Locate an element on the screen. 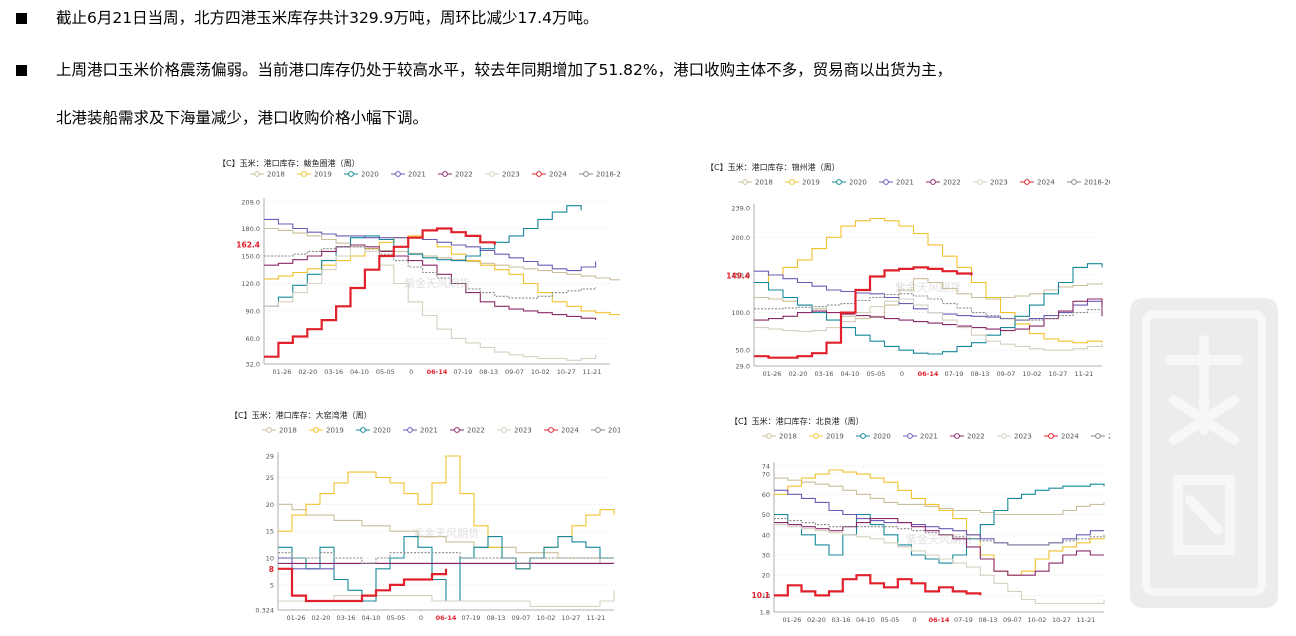 The width and height of the screenshot is (1296, 636). series-line-2023 is located at coordinates (430, 303).